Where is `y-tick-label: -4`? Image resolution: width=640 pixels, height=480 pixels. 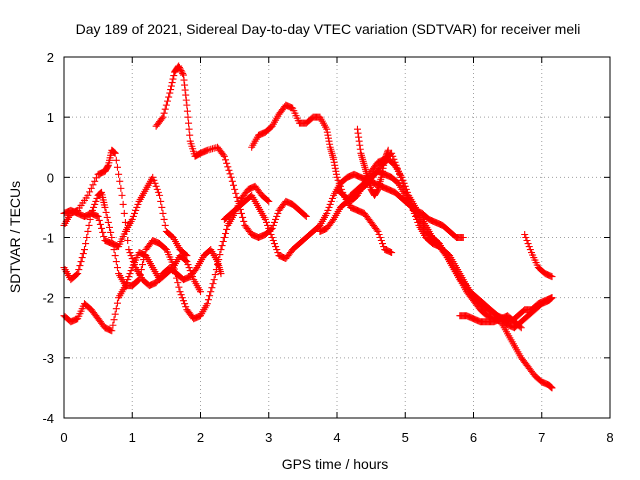
y-tick-label: -4 is located at coordinates (48, 418).